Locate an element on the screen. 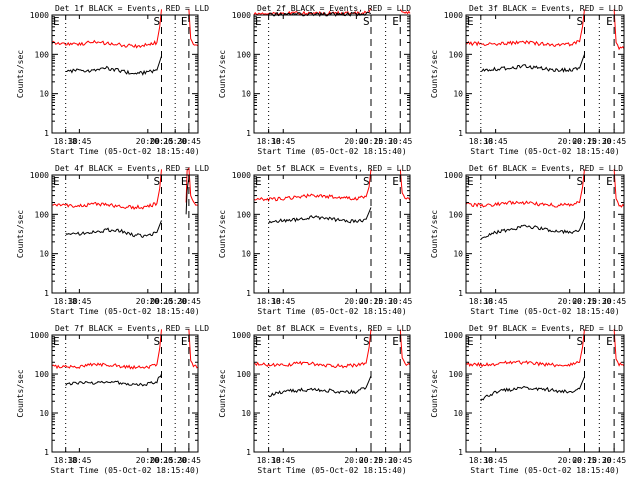 This screenshot has height=480, width=640. panel-6-xtick-label-18-30: 18:30 is located at coordinates (481, 301).